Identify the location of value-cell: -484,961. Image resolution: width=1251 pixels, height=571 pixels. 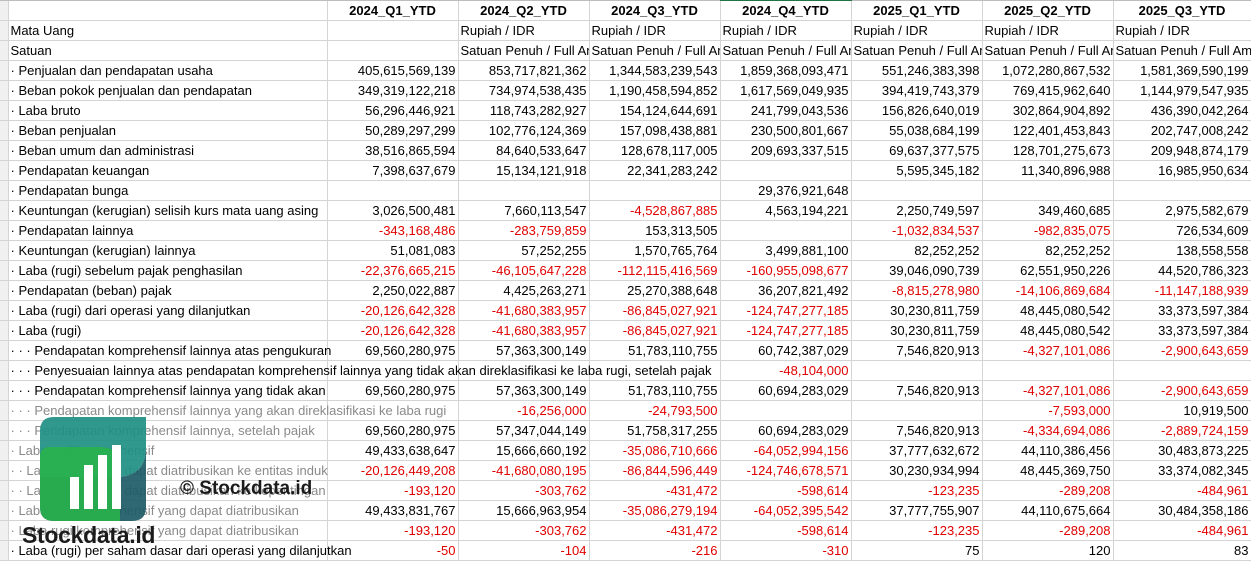
(1182, 490).